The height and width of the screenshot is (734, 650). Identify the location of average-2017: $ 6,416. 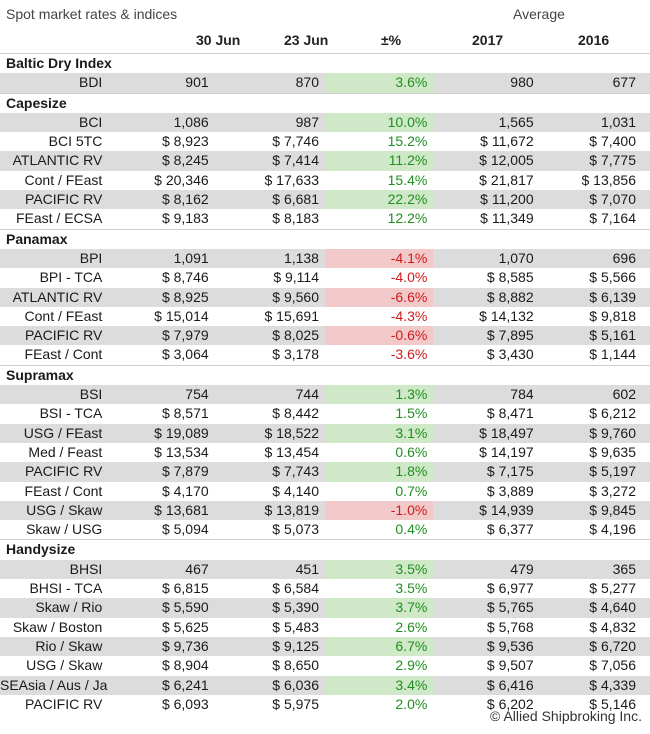
(487, 685).